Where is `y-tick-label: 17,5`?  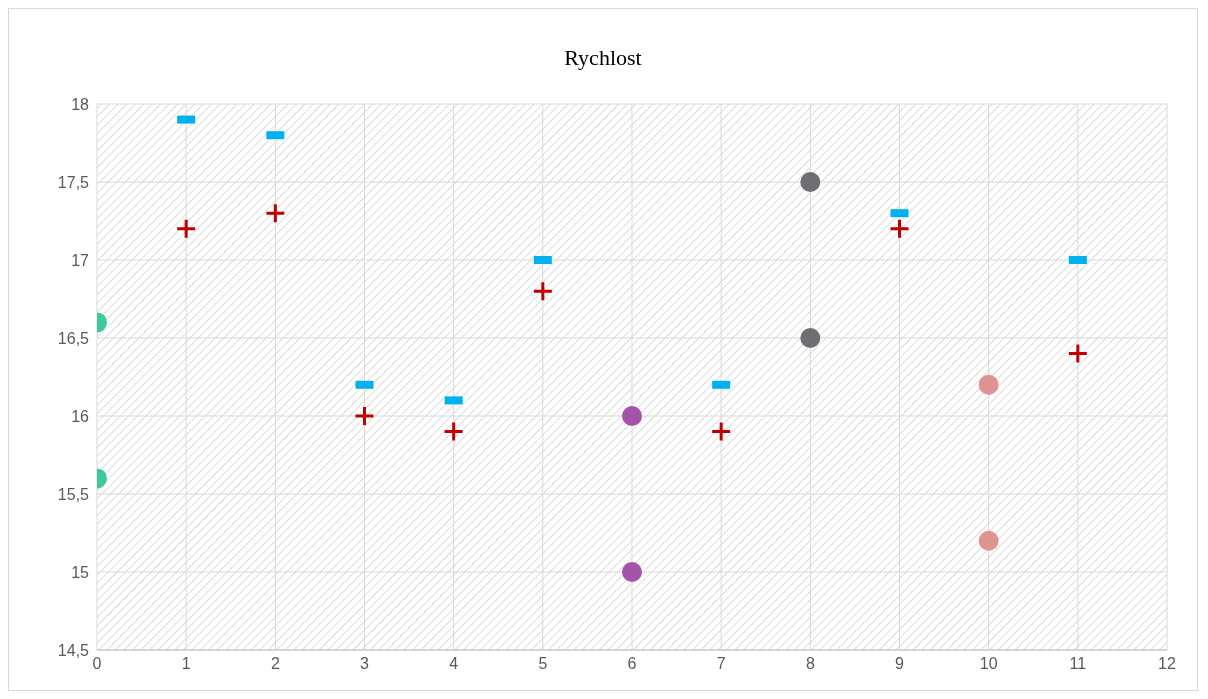 y-tick-label: 17,5 is located at coordinates (73, 182).